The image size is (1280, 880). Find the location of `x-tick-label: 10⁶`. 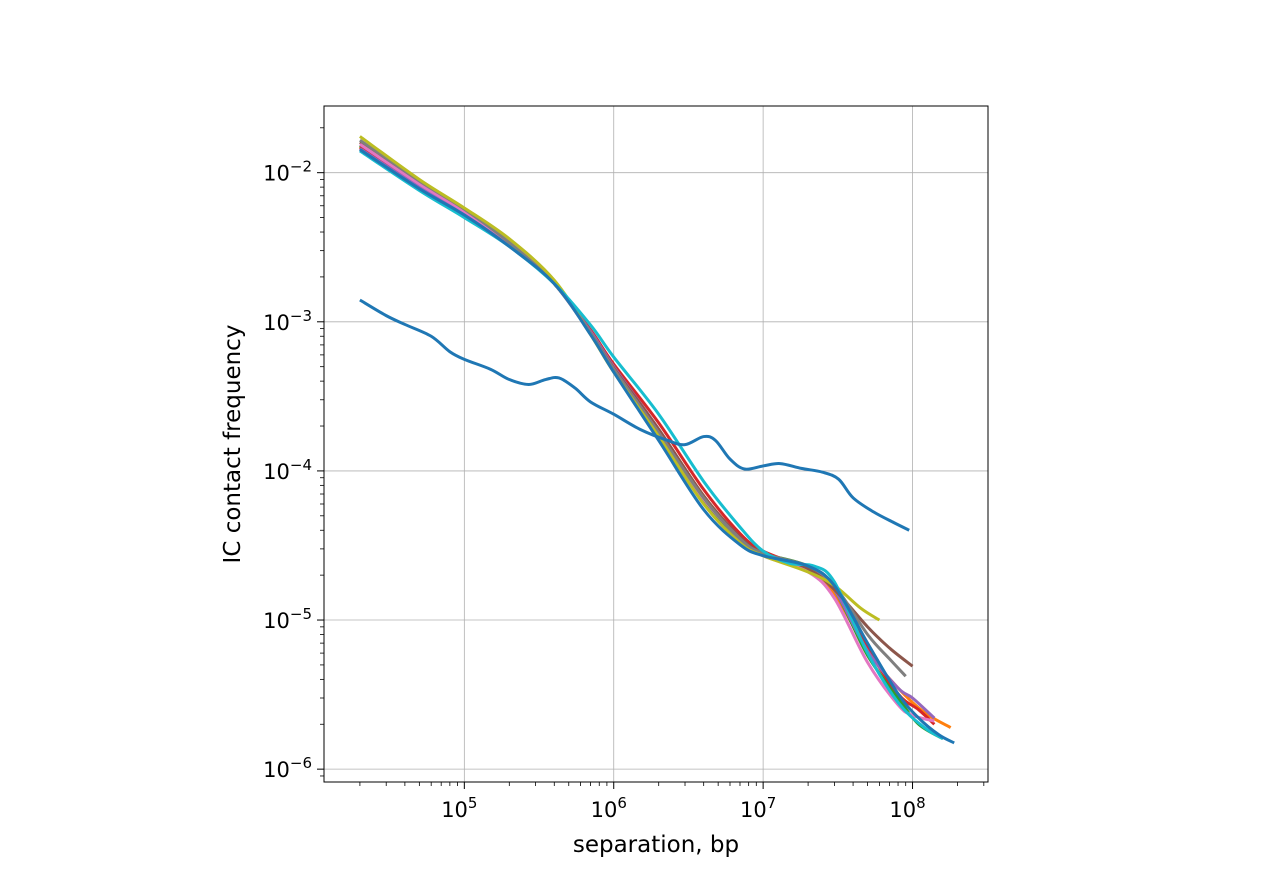

x-tick-label: 10⁶ is located at coordinates (609, 808).